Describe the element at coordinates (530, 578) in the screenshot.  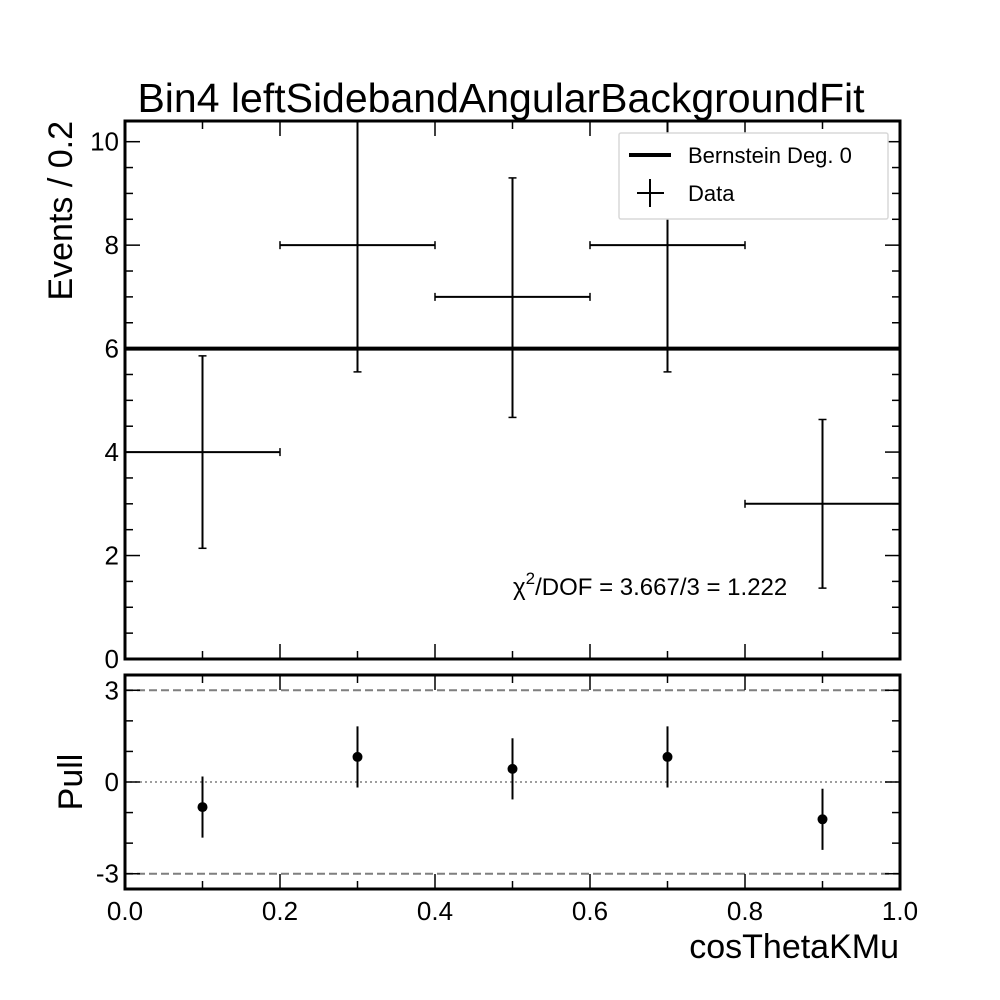
I see `chi2-superscript: 2` at that location.